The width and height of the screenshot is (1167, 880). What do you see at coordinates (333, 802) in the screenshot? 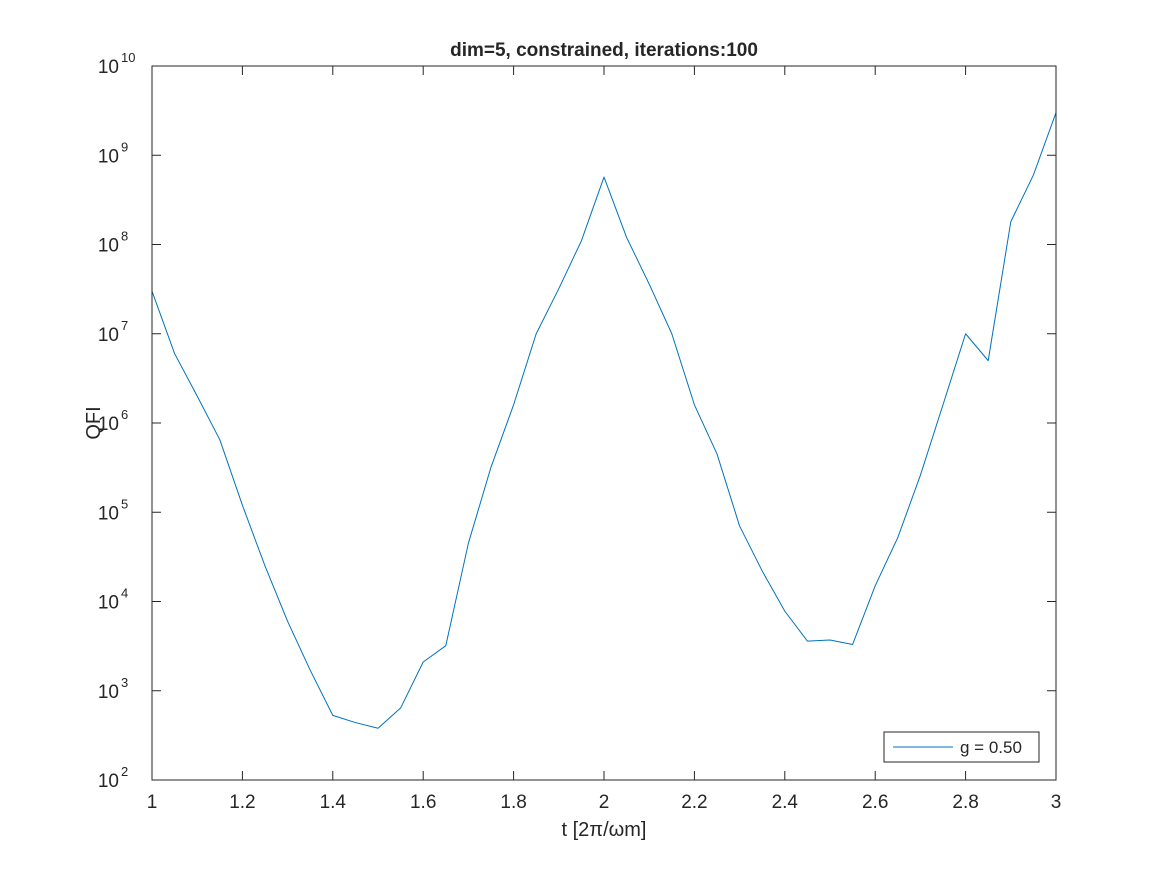
I see `x-tick-label: 1.4` at bounding box center [333, 802].